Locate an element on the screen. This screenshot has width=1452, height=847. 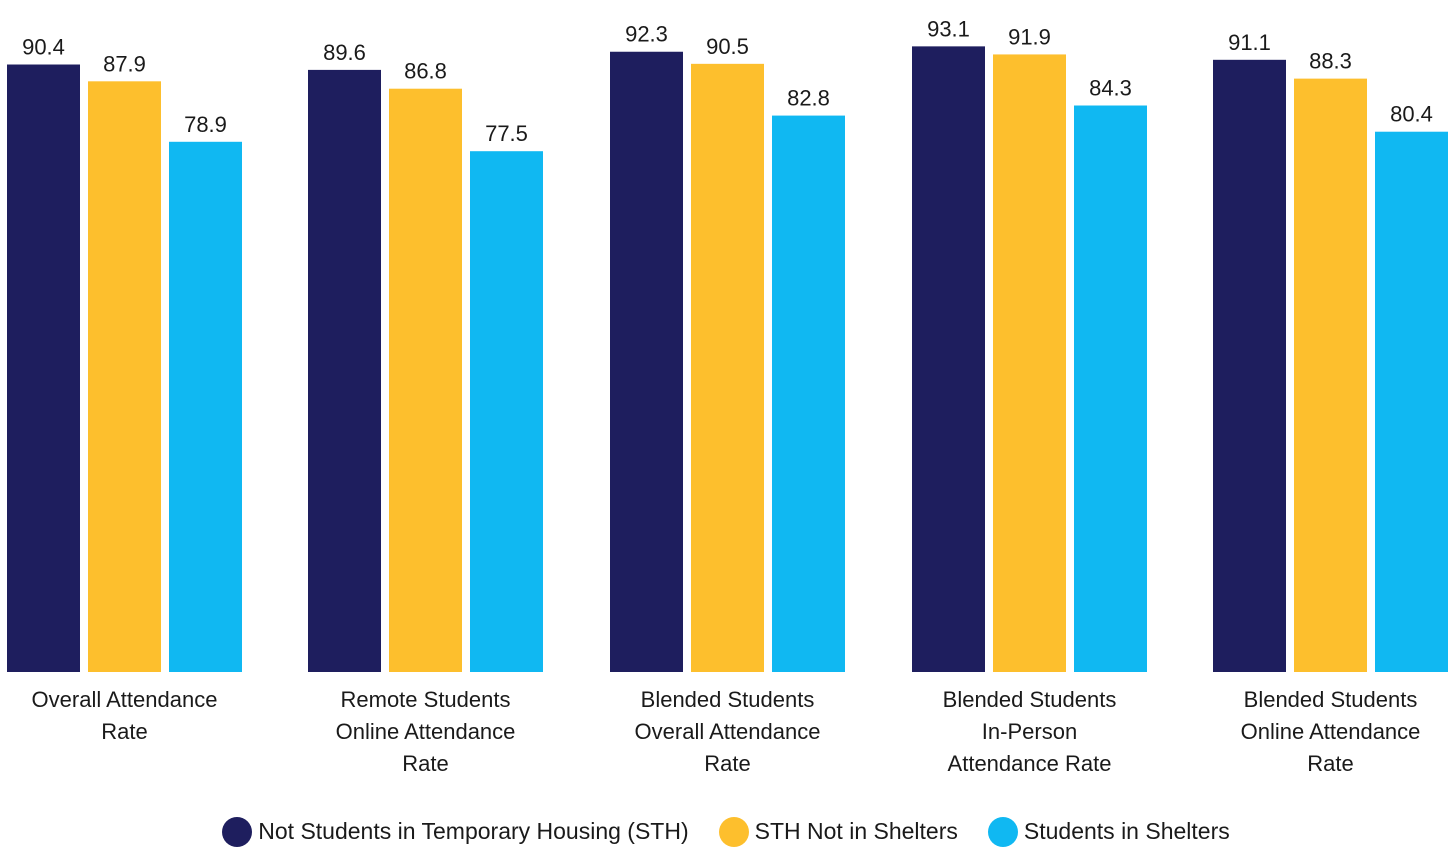
data-label-3-1: 78.9 is located at coordinates (205, 124).